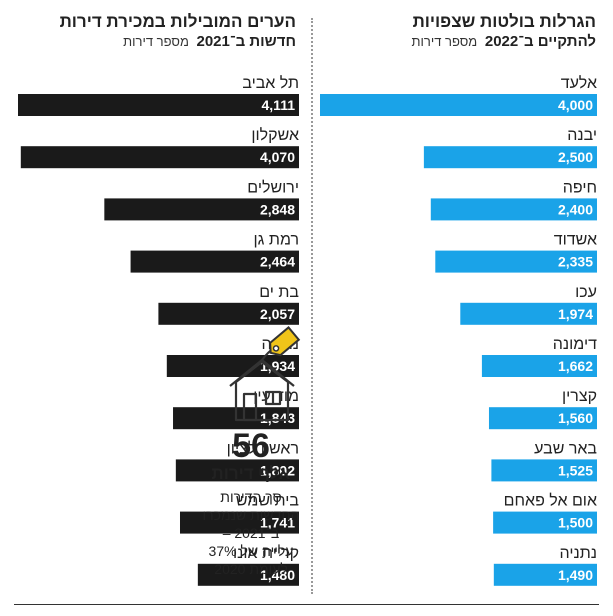 The image size is (613, 616). Describe the element at coordinates (579, 396) in the screenshot. I see `right-category-label: קצרין` at that location.